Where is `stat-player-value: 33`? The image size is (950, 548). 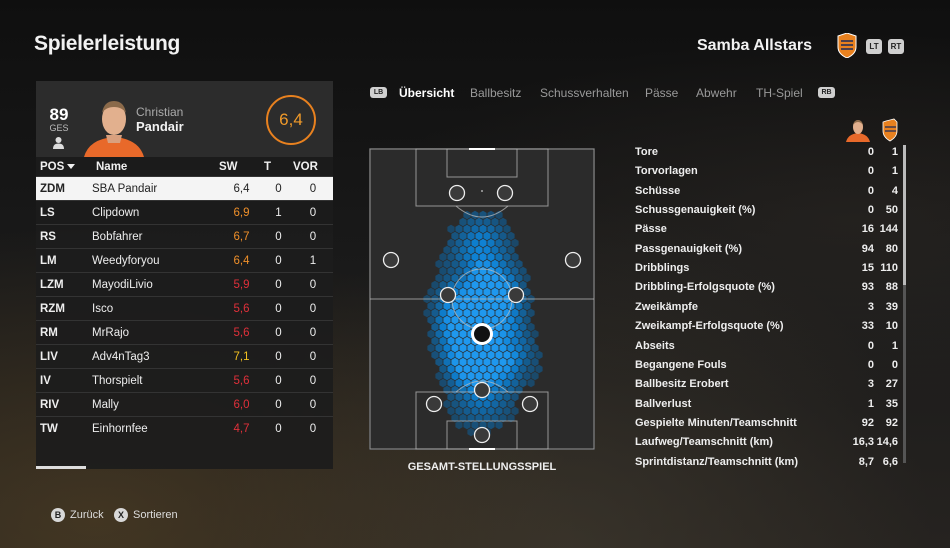 stat-player-value: 33 is located at coordinates (867, 326).